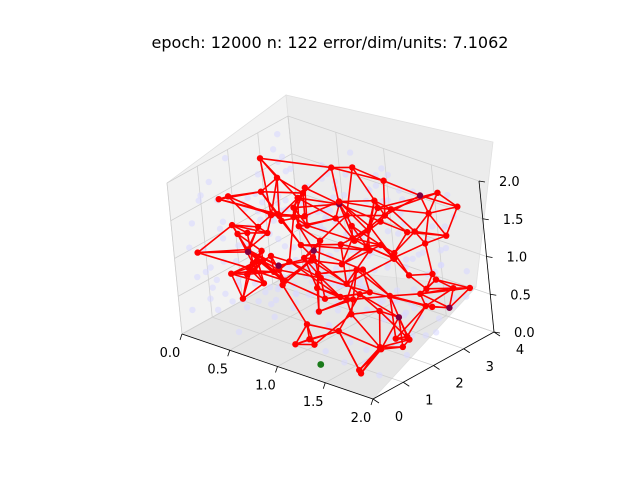  I want to click on x-tick-label: 2.0, so click(361, 418).